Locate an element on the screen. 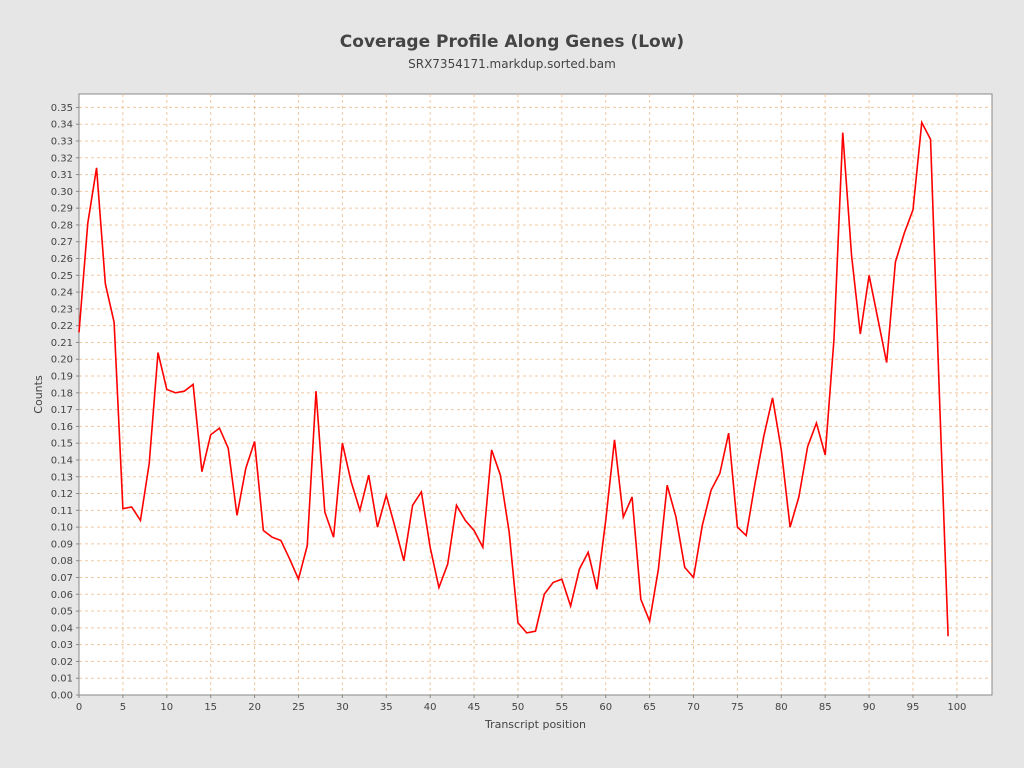 Image resolution: width=1024 pixels, height=768 pixels. y-tick-label: 0.06 is located at coordinates (62, 595).